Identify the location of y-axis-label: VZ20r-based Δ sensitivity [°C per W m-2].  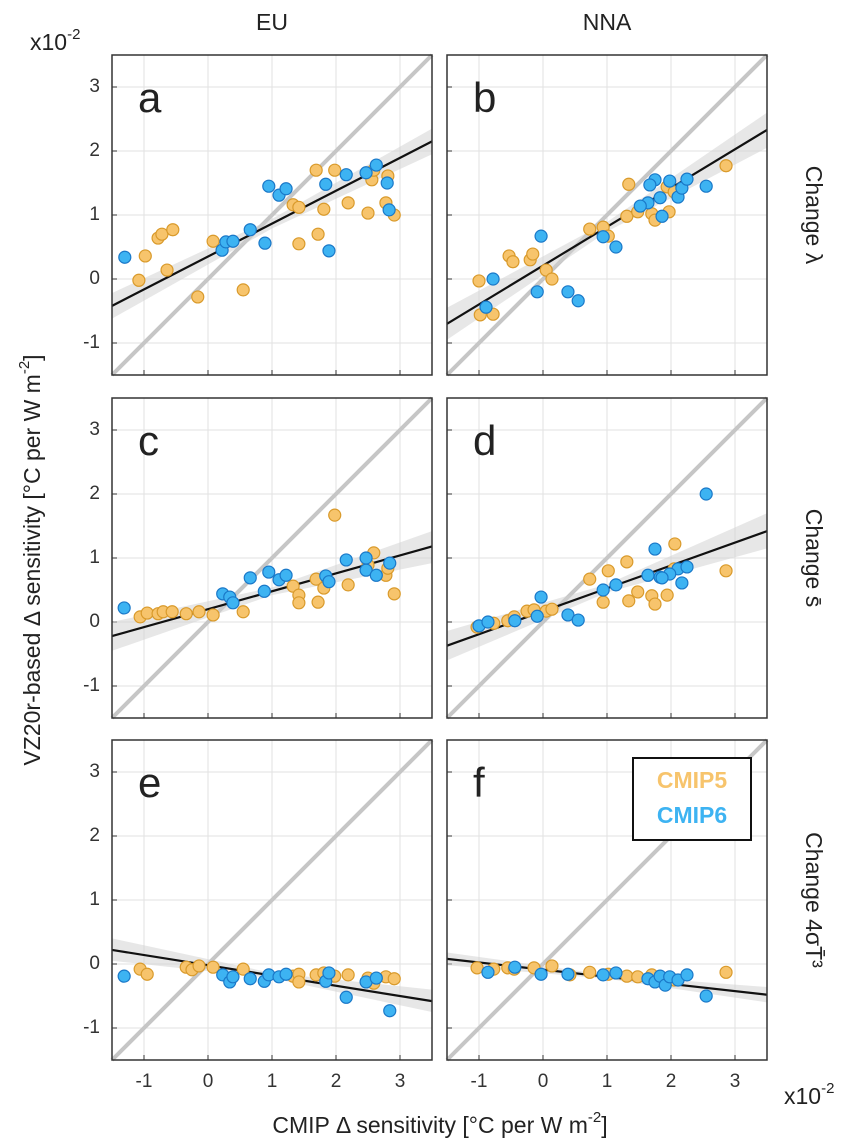
(30, 559).